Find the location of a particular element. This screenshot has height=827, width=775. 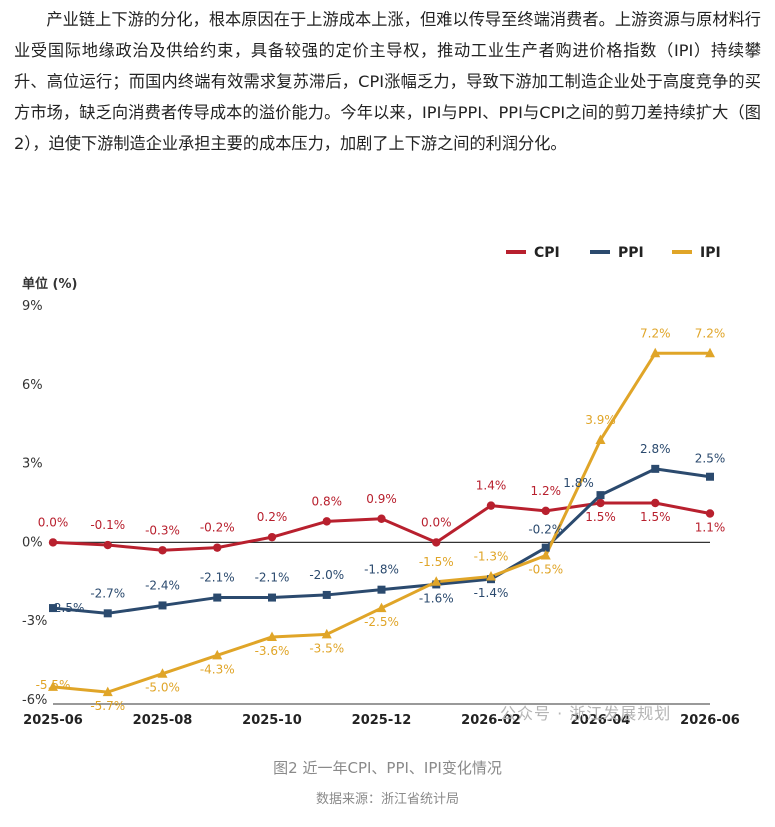

x-tick-label: 2025-08 is located at coordinates (163, 720).